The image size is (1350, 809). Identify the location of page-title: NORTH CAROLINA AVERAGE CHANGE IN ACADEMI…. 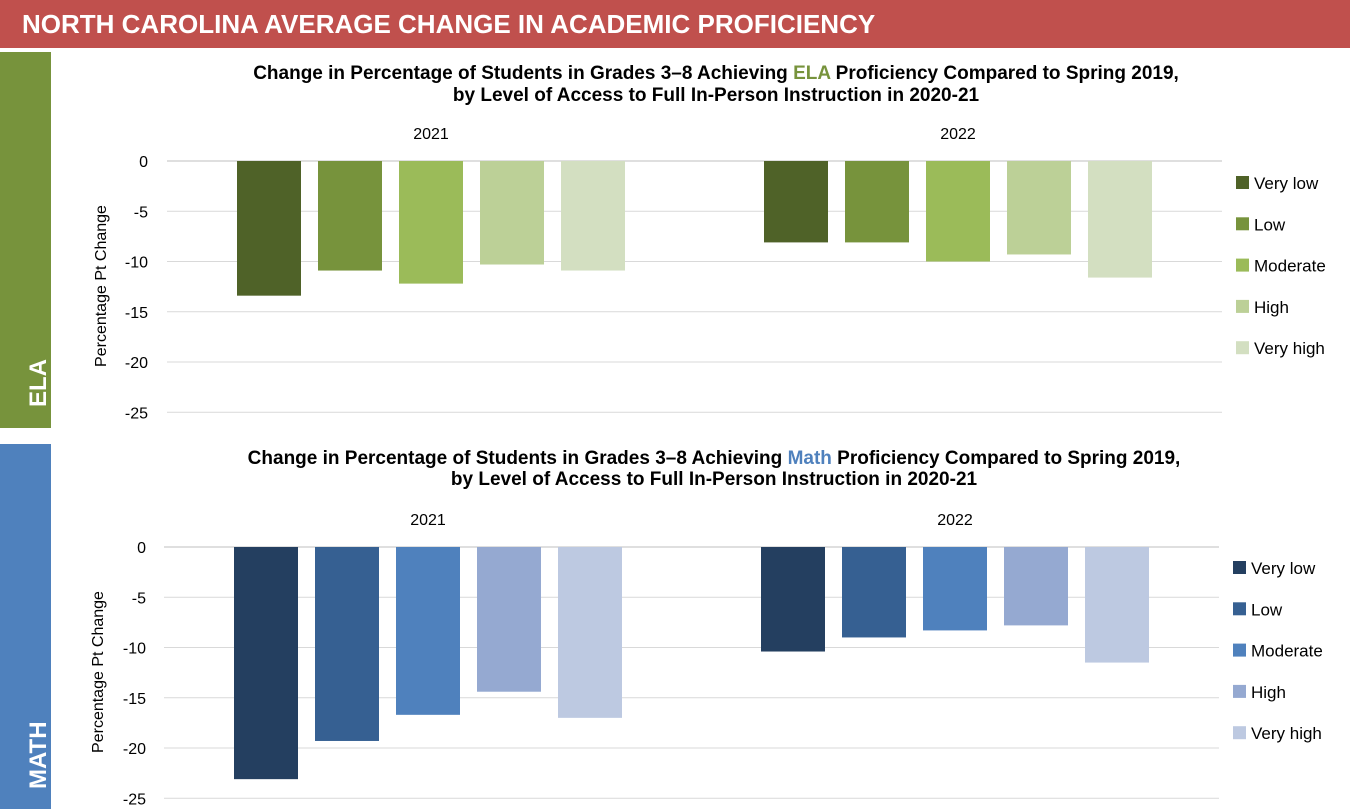
(449, 24).